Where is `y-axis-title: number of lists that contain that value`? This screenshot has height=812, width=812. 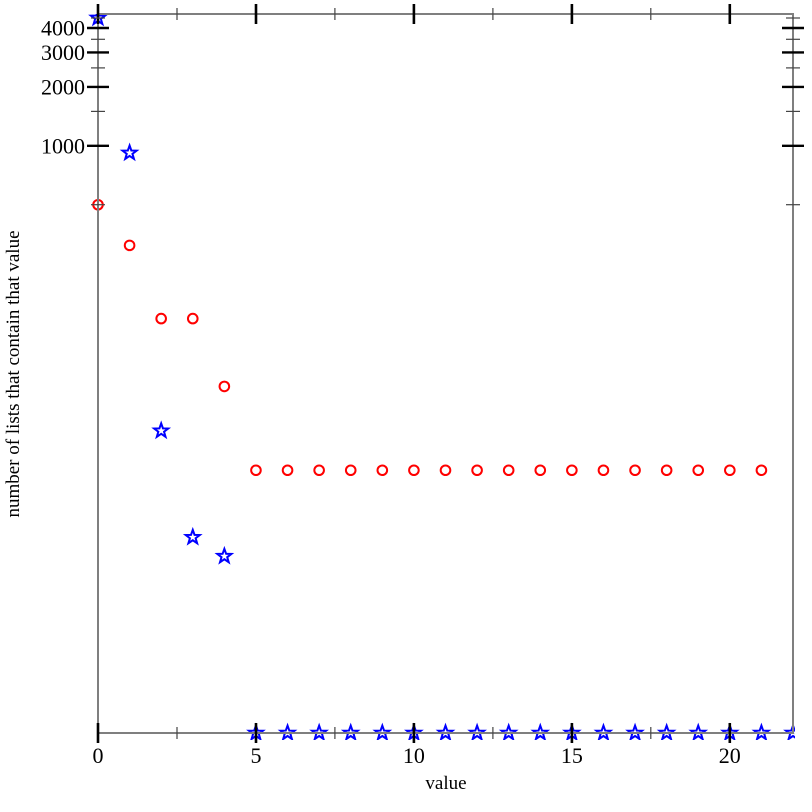
y-axis-title: number of lists that contain that value is located at coordinates (13, 374).